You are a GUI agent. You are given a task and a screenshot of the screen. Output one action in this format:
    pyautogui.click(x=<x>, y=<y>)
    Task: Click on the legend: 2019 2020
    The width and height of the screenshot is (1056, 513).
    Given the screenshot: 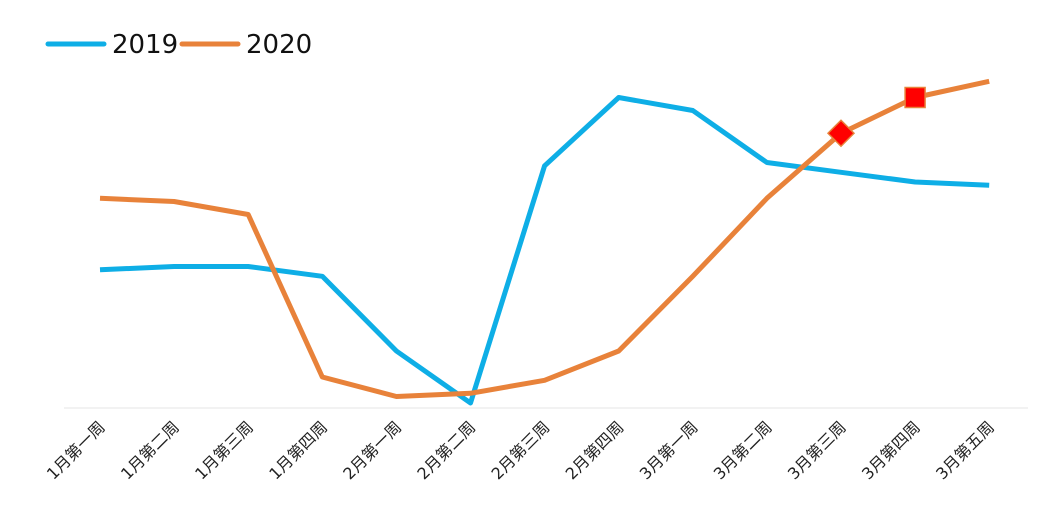 What is the action you would take?
    pyautogui.click(x=178, y=45)
    